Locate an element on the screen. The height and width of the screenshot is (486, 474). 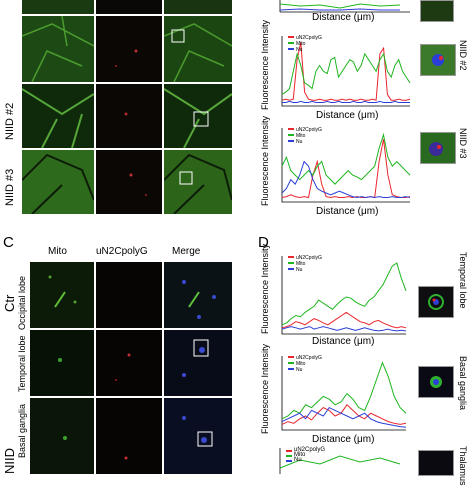
inset-image-basal is located at coordinates (436, 382).